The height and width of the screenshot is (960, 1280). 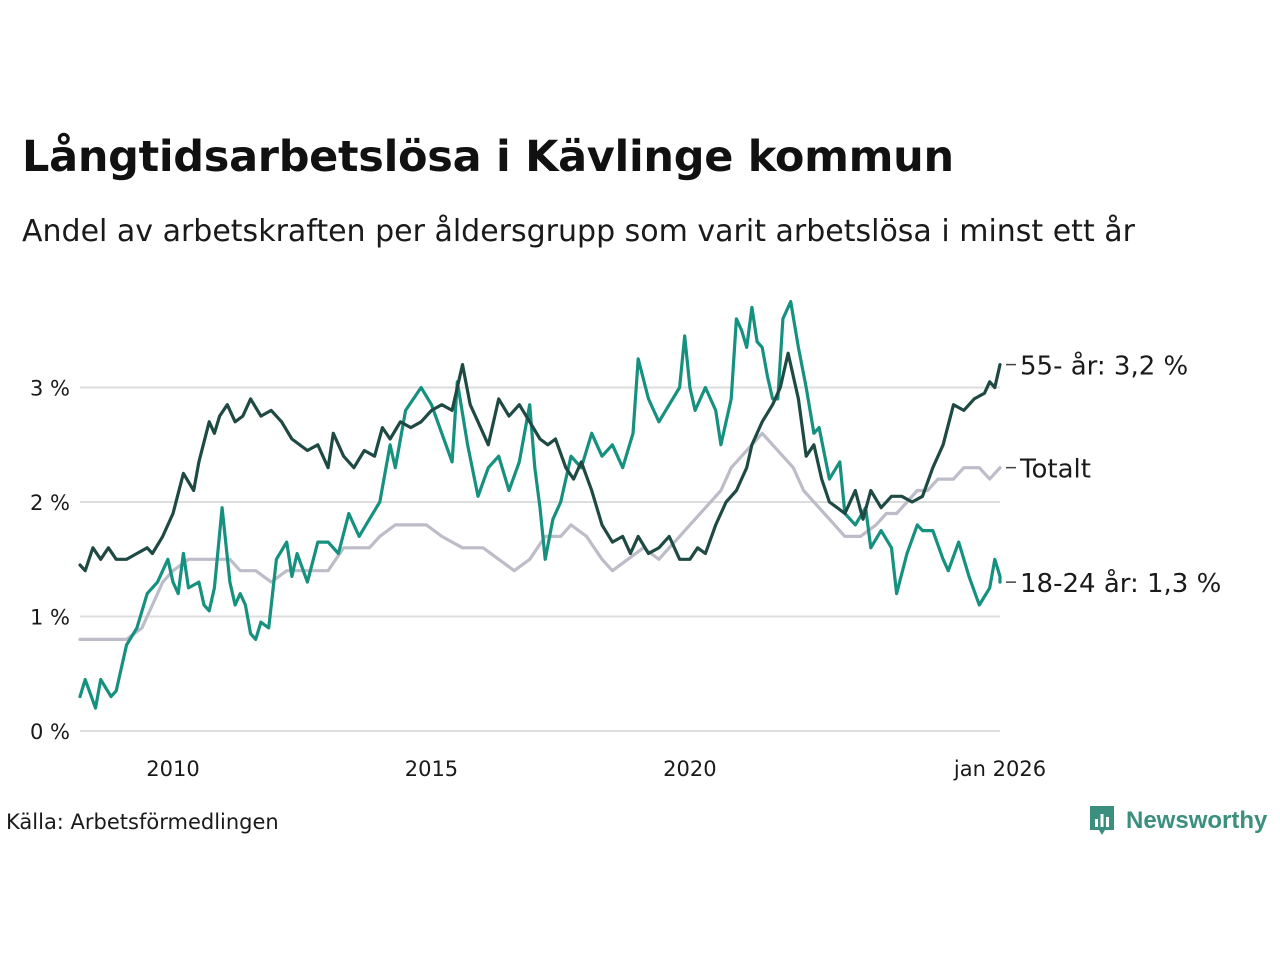 I want to click on newsworthy-logo-icon, so click(x=1102, y=820).